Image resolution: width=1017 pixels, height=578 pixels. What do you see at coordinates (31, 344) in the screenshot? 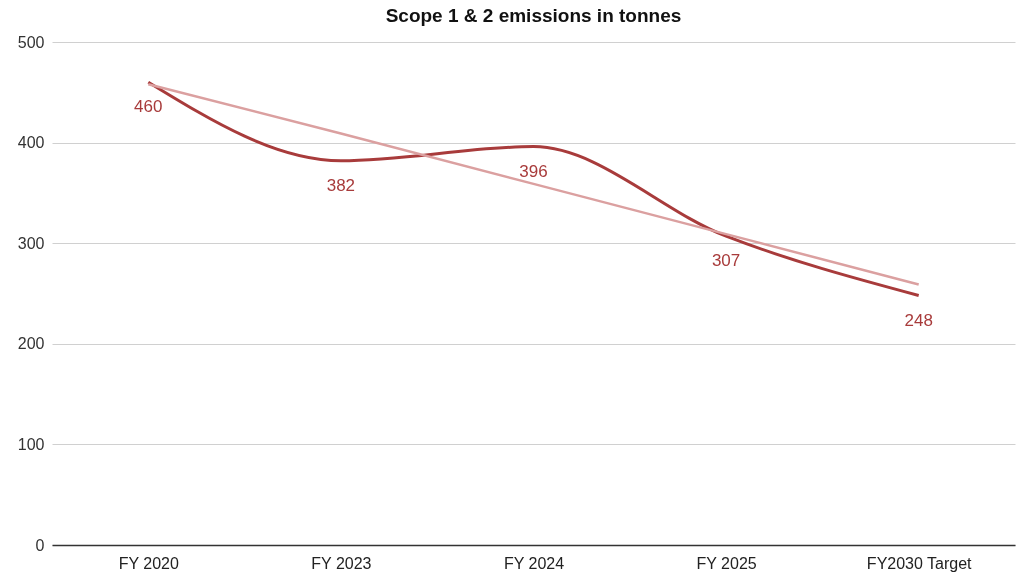
I see `y-tick-label: 200` at bounding box center [31, 344].